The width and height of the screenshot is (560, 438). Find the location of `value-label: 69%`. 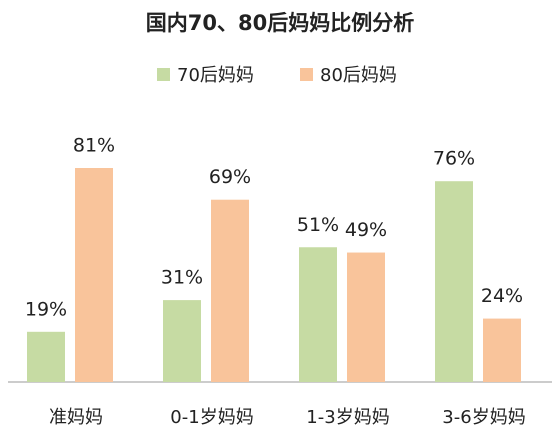

value-label: 69% is located at coordinates (230, 177).